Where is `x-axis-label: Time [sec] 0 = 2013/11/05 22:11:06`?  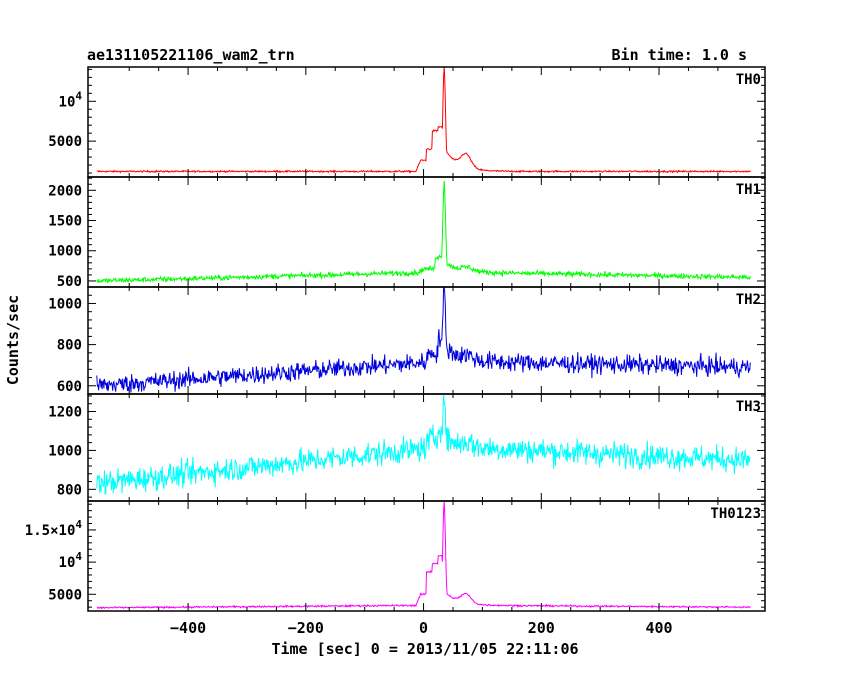
x-axis-label: Time [sec] 0 = 2013/11/05 22:11:06 is located at coordinates (424, 649).